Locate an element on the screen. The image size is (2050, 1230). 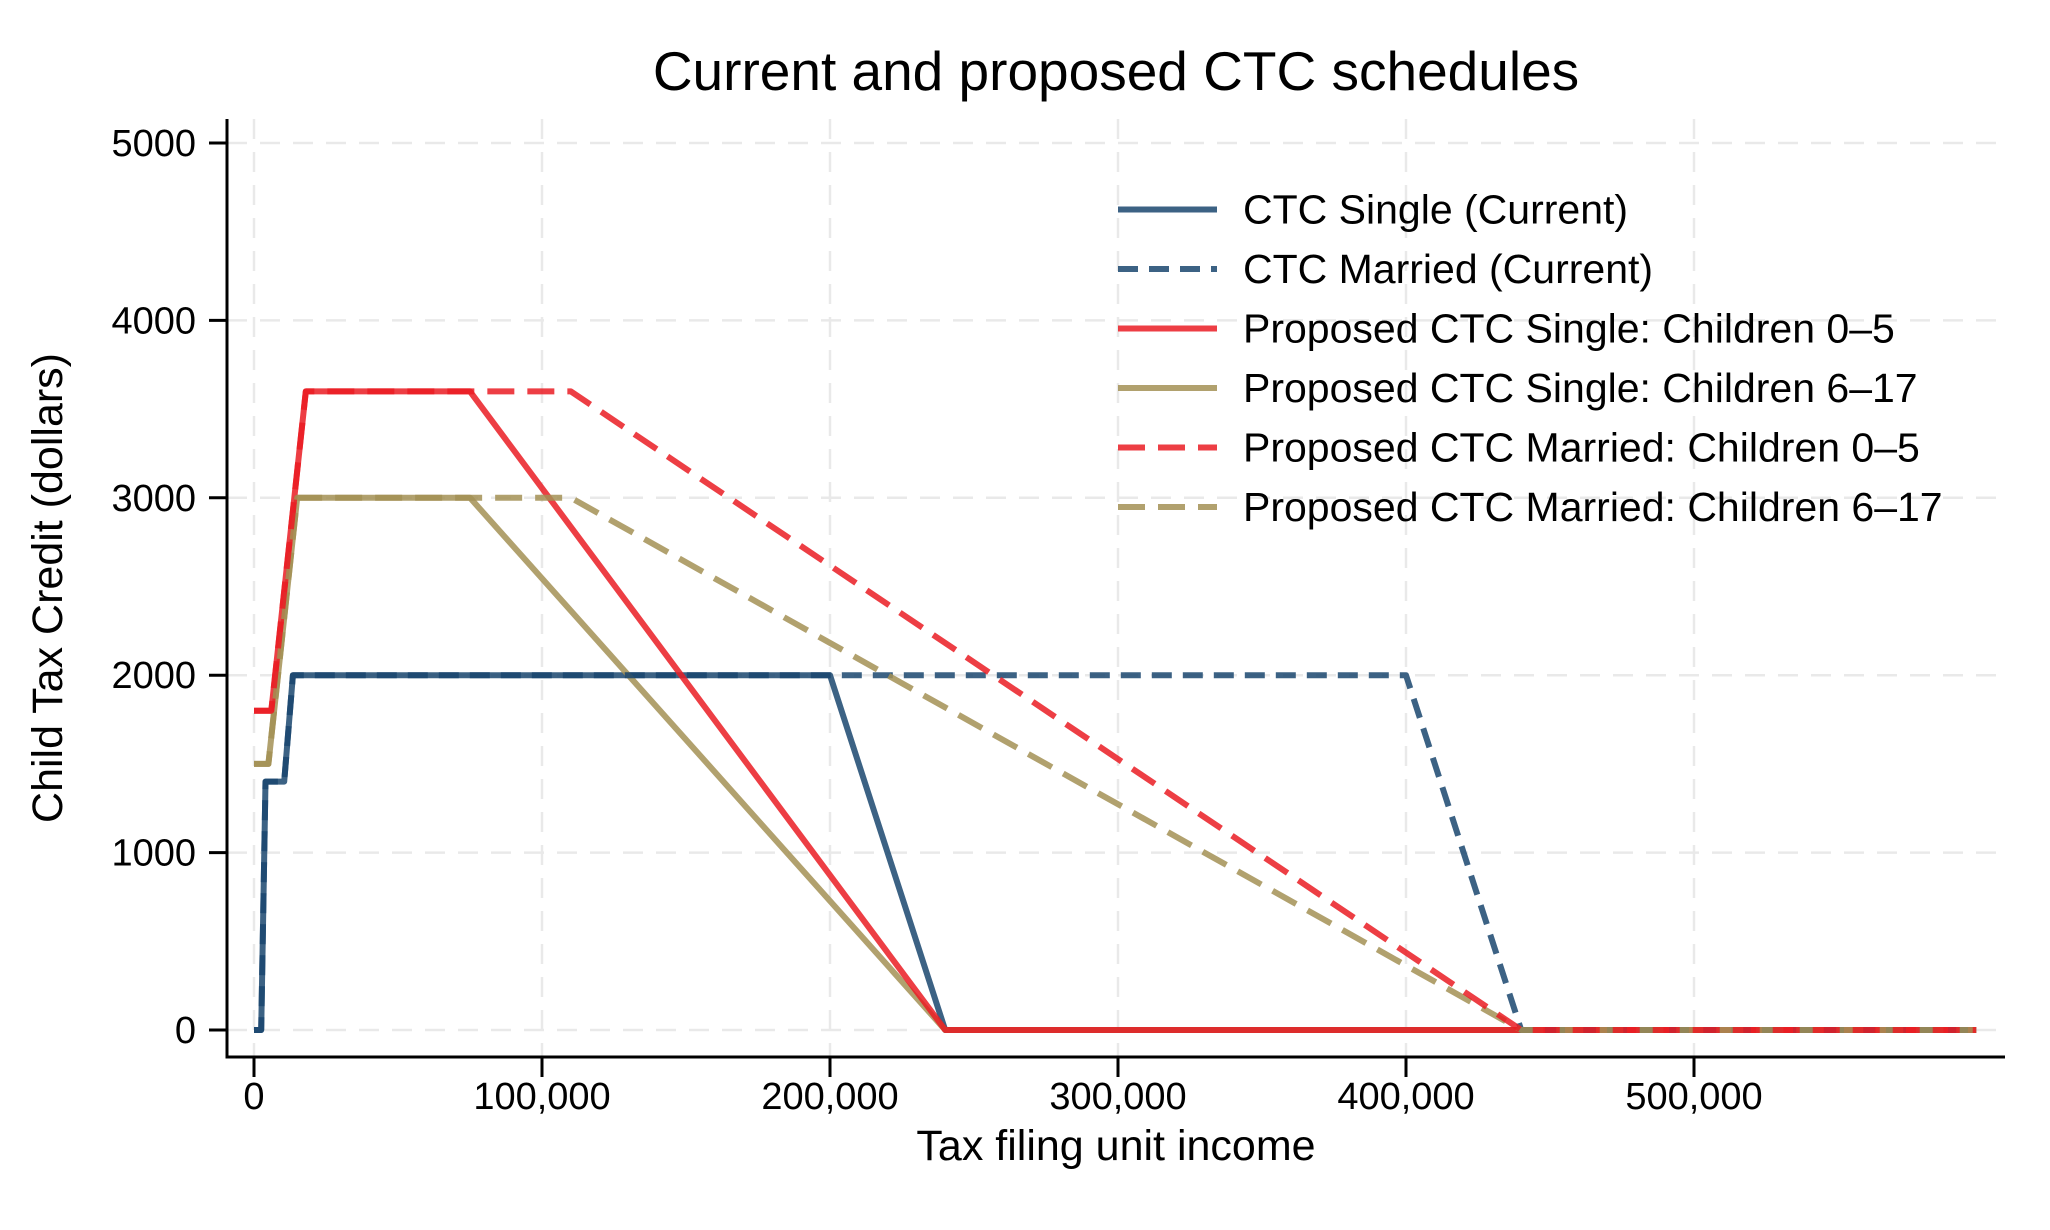
x-tick-label: 100,000 is located at coordinates (541, 1097).